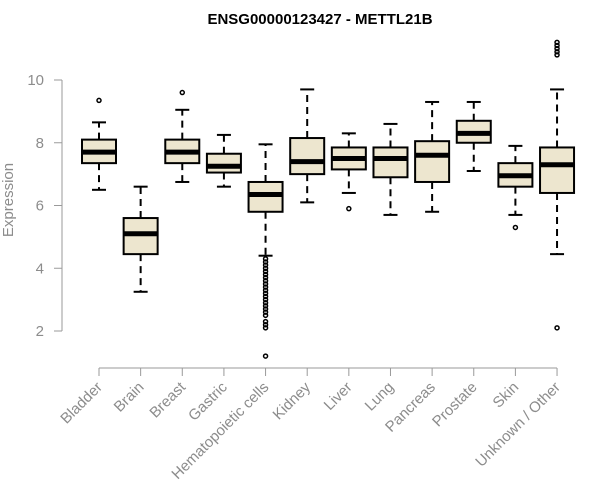 Image resolution: width=600 pixels, height=500 pixels. What do you see at coordinates (506, 395) in the screenshot?
I see `x-tick-label: Skin` at bounding box center [506, 395].